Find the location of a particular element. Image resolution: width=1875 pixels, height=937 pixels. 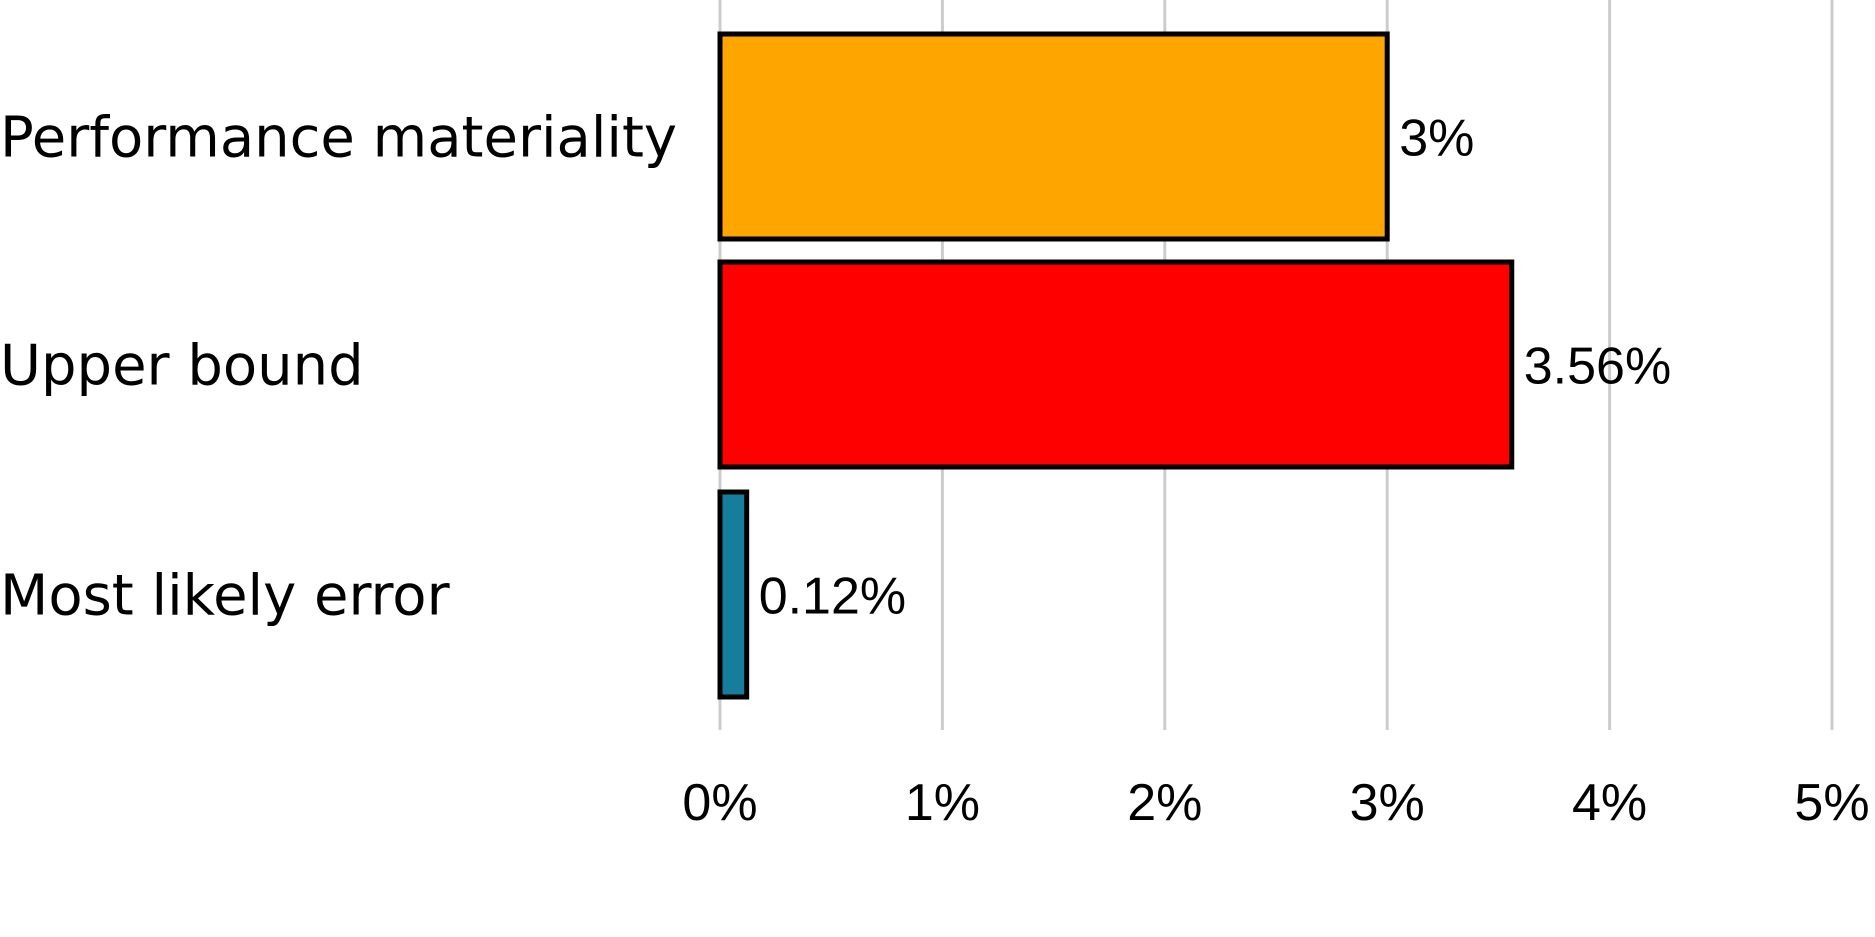

x-axis-ticks: 0% 1% 2% 3% 4% 5% is located at coordinates (1275, 803).